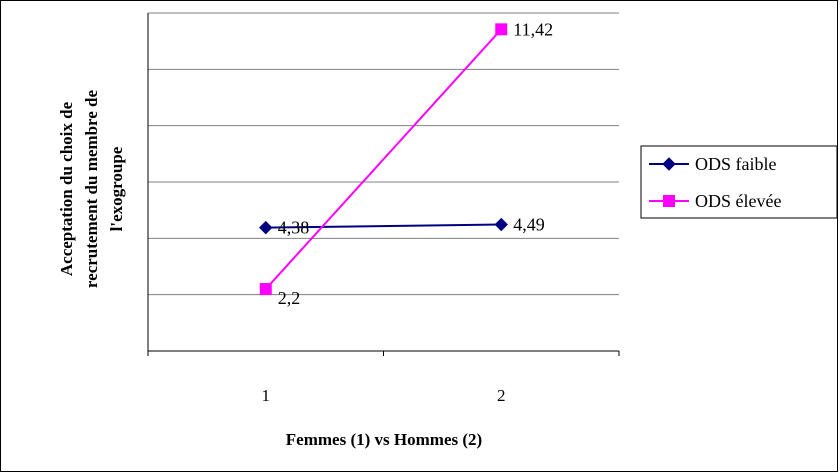 The image size is (840, 474). Describe the element at coordinates (501, 395) in the screenshot. I see `x-tick-label: 2` at that location.